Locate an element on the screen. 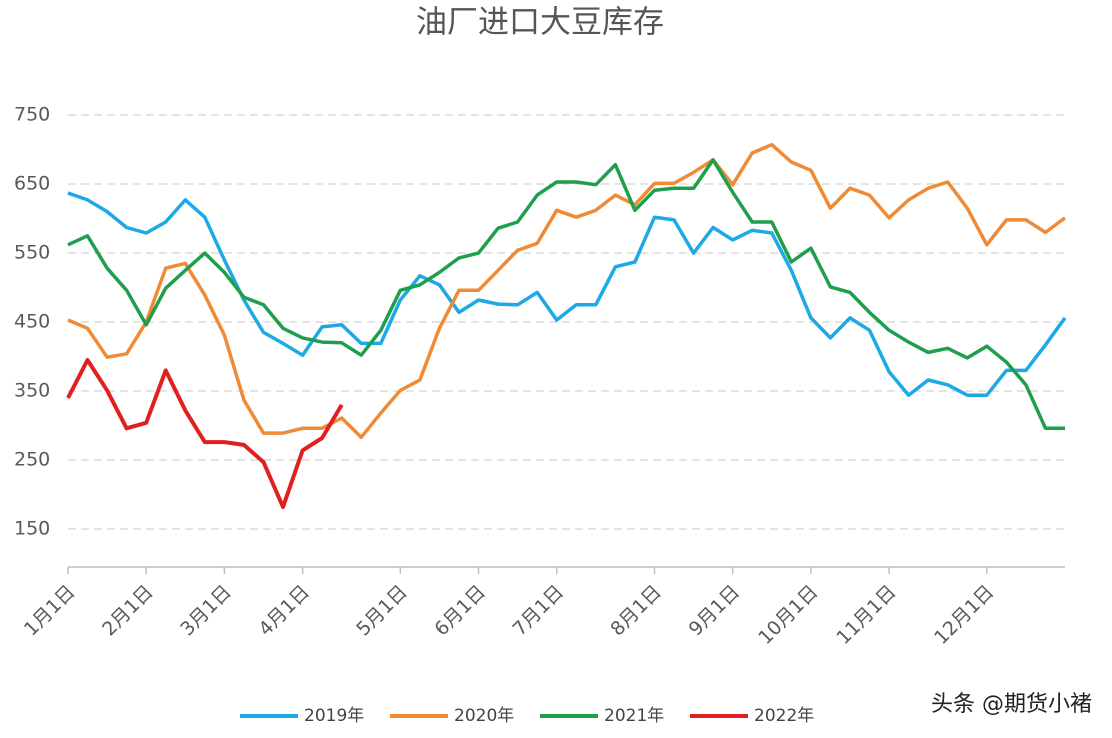  x-tick-label: 1月1日 is located at coordinates (50, 611).